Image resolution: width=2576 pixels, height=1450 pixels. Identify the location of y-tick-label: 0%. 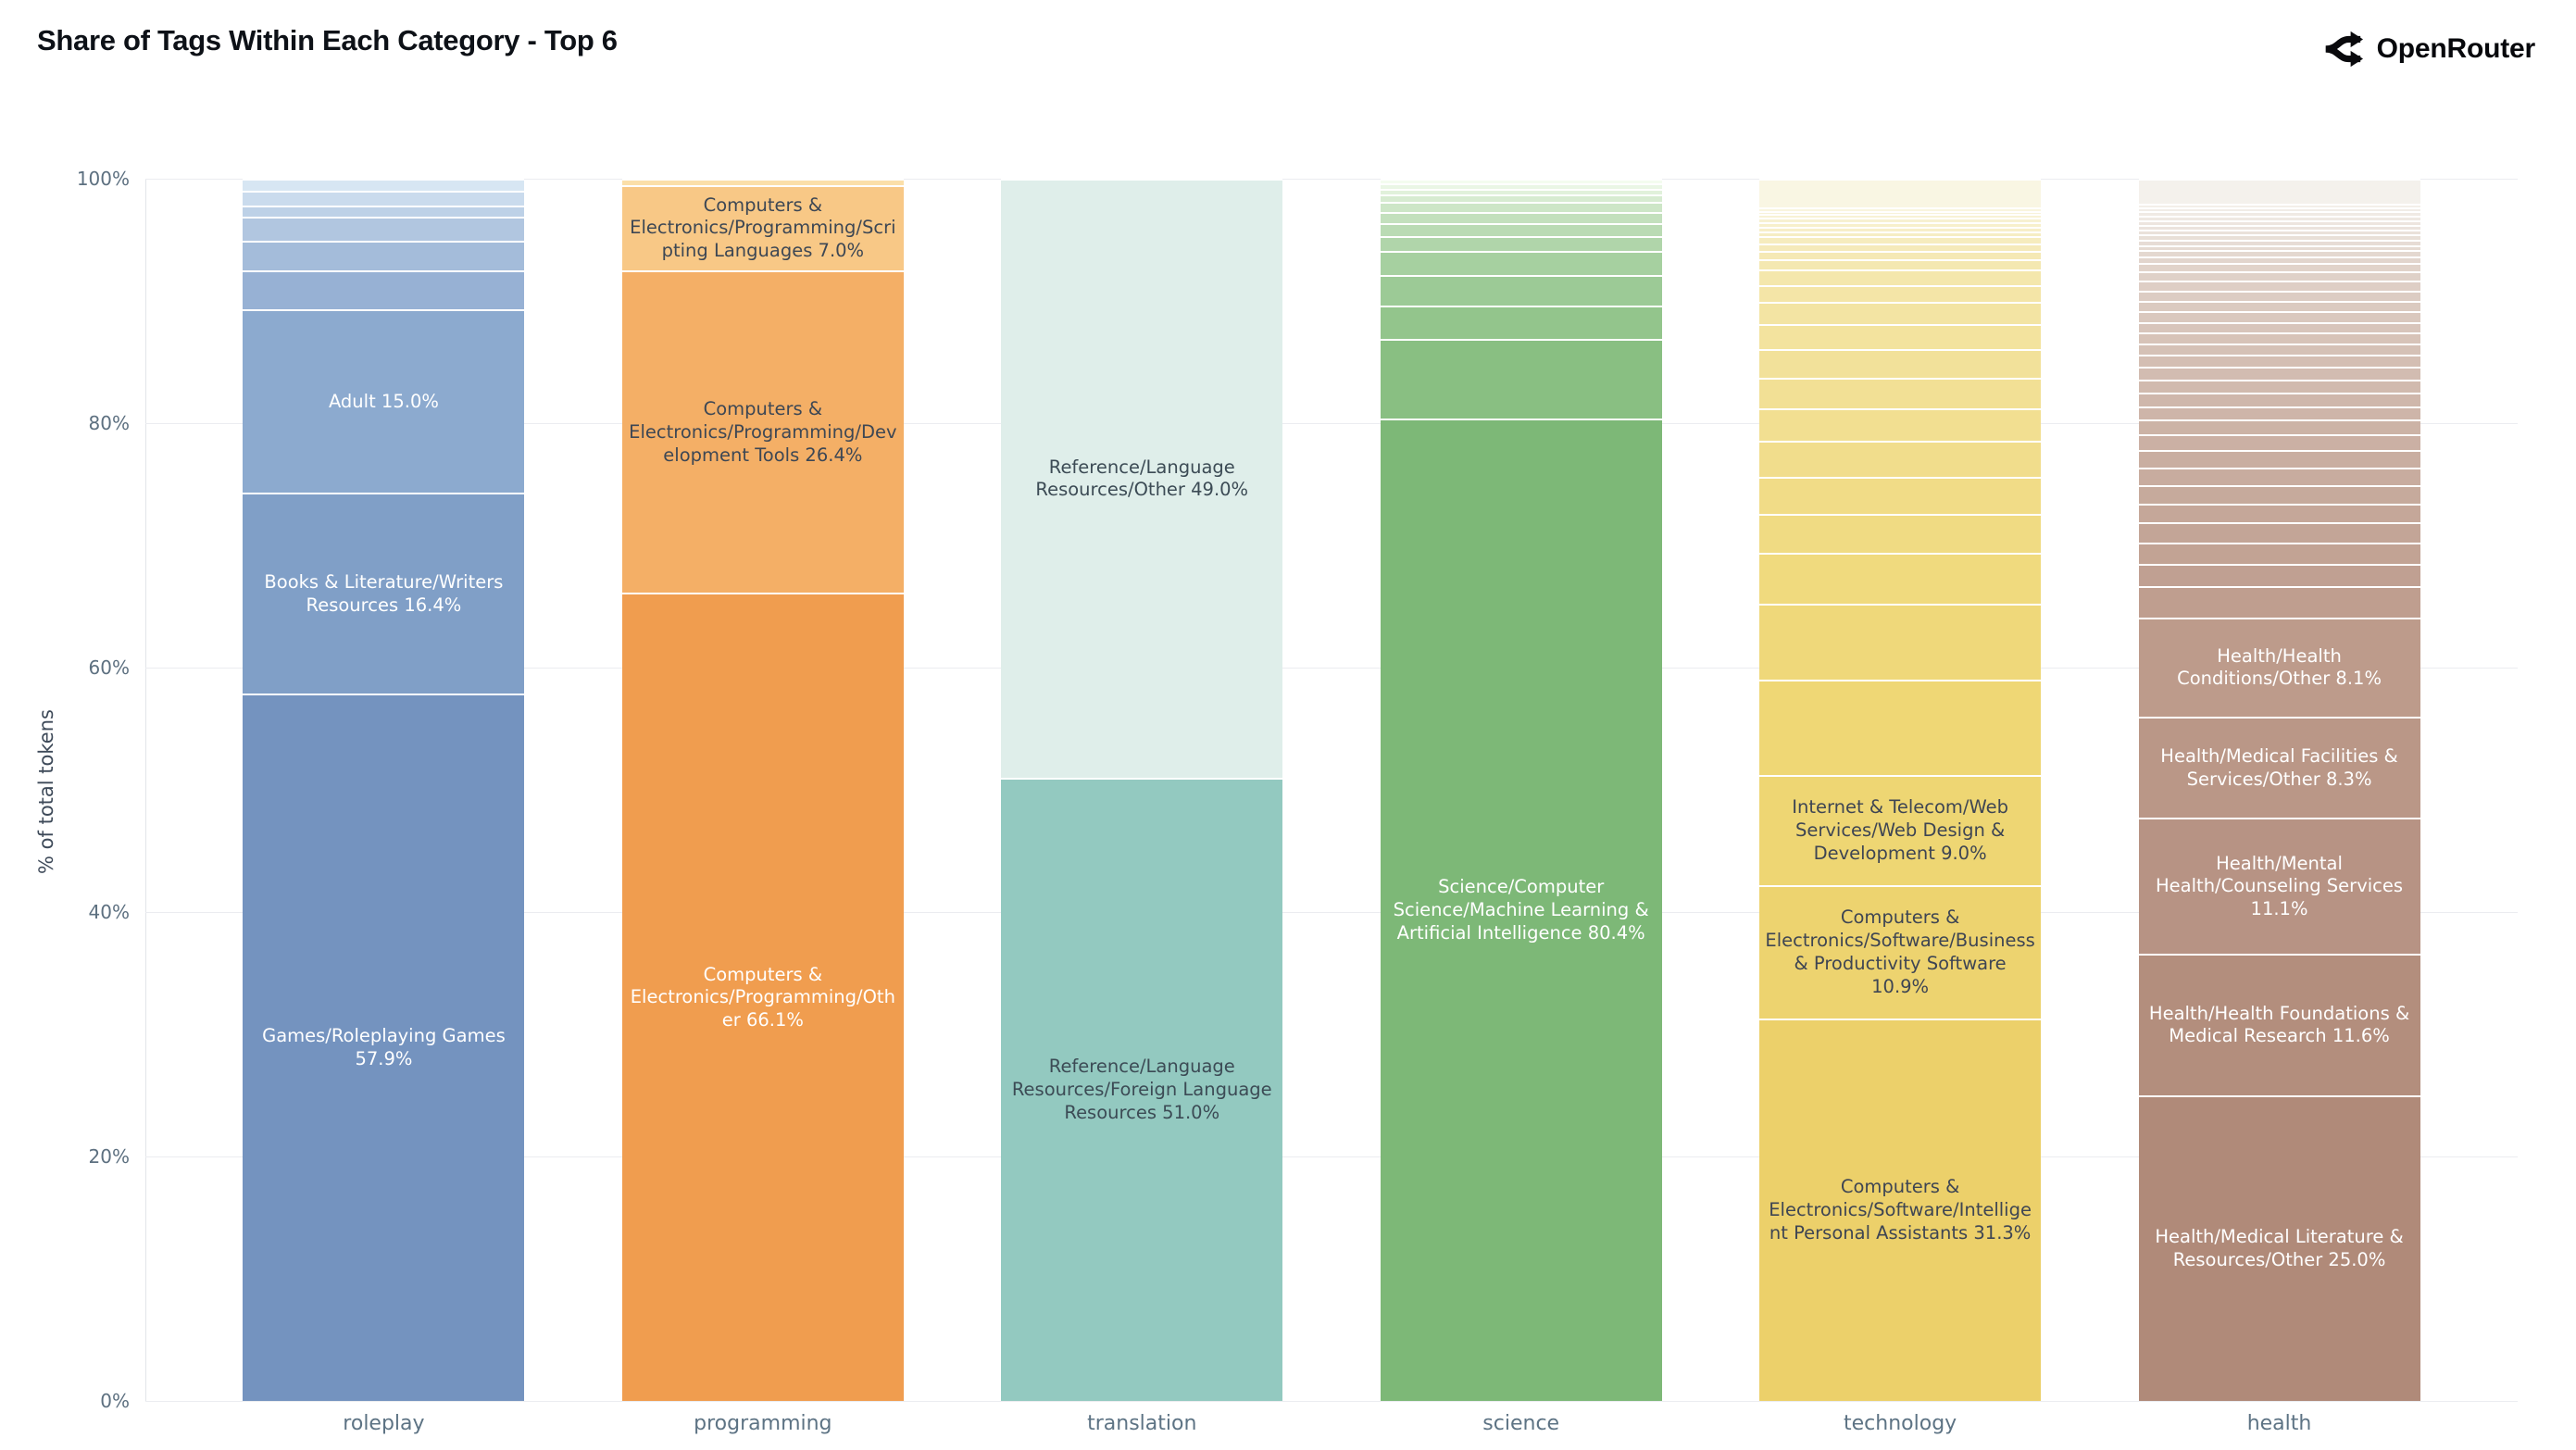
(115, 1401).